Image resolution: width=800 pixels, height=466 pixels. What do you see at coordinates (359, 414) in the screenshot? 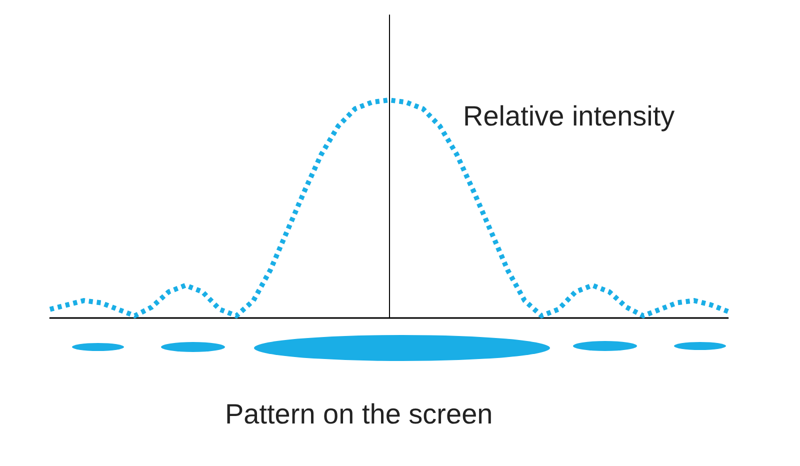
I see `x-axis-title: Pattern on the screen` at bounding box center [359, 414].